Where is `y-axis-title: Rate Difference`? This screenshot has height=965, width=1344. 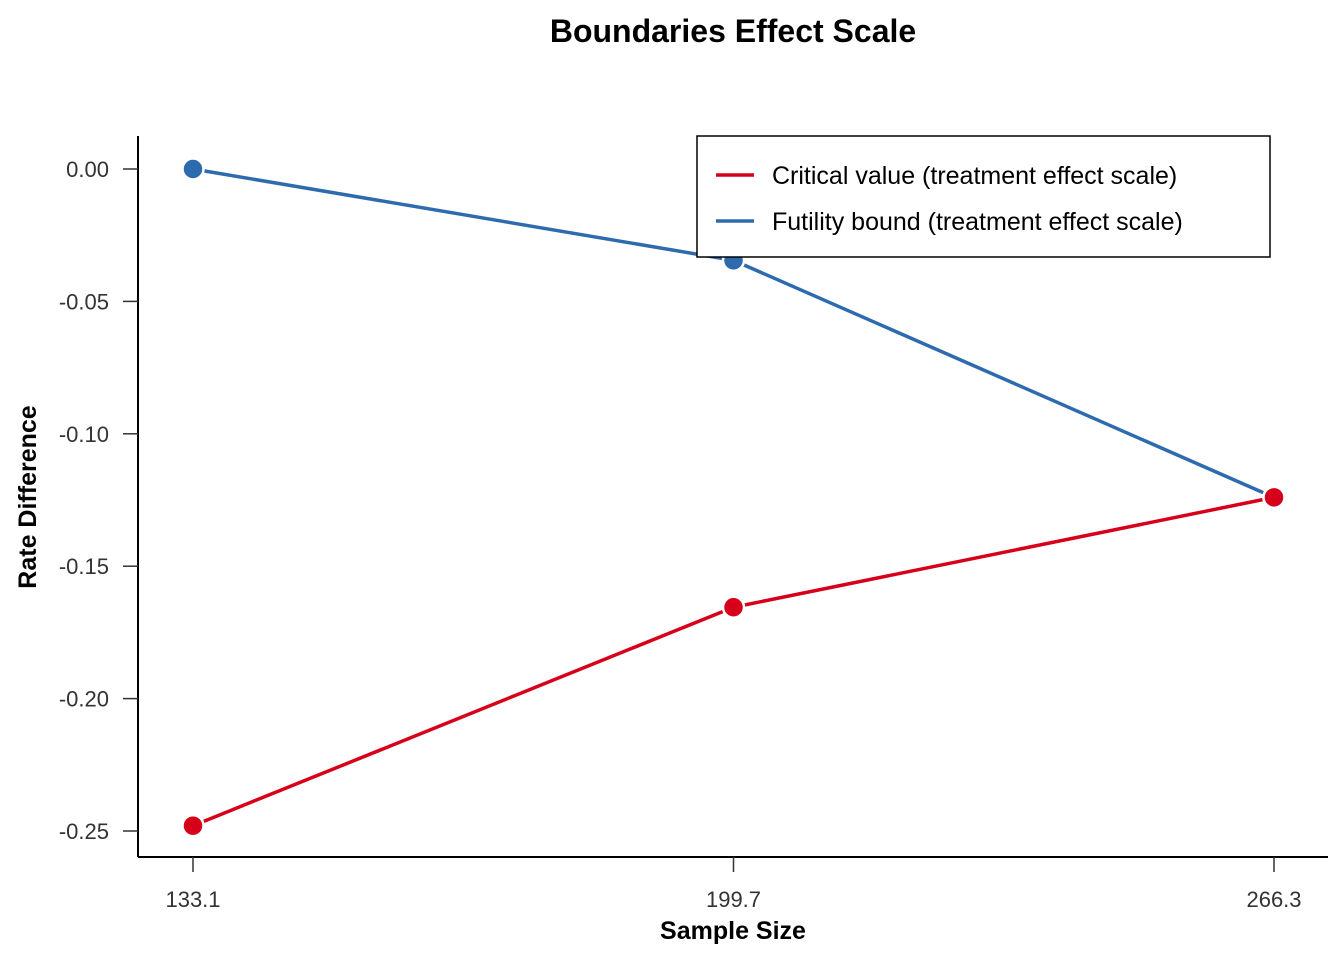 y-axis-title: Rate Difference is located at coordinates (28, 496).